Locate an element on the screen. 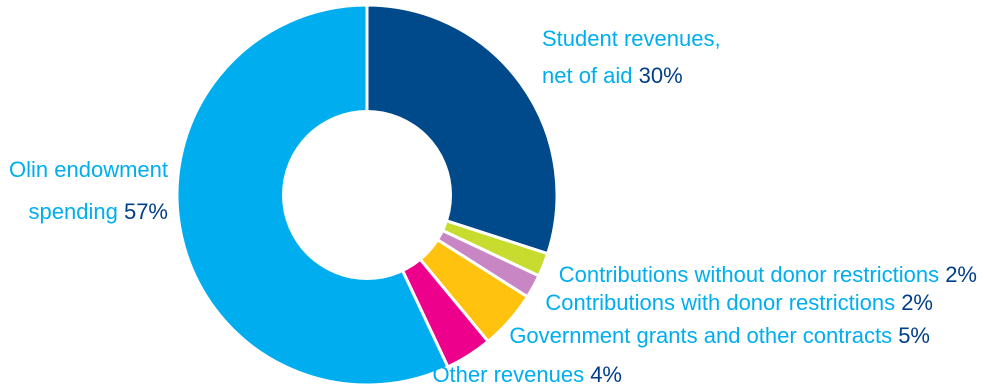  label-other-revenues: Other revenues 4% is located at coordinates (527, 374).